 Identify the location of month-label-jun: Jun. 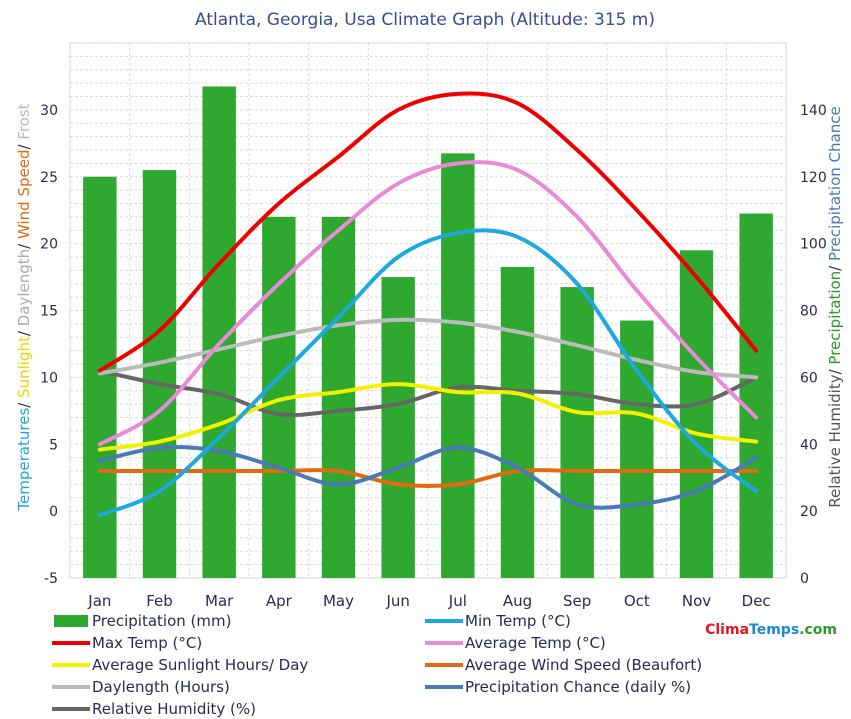
(397, 601).